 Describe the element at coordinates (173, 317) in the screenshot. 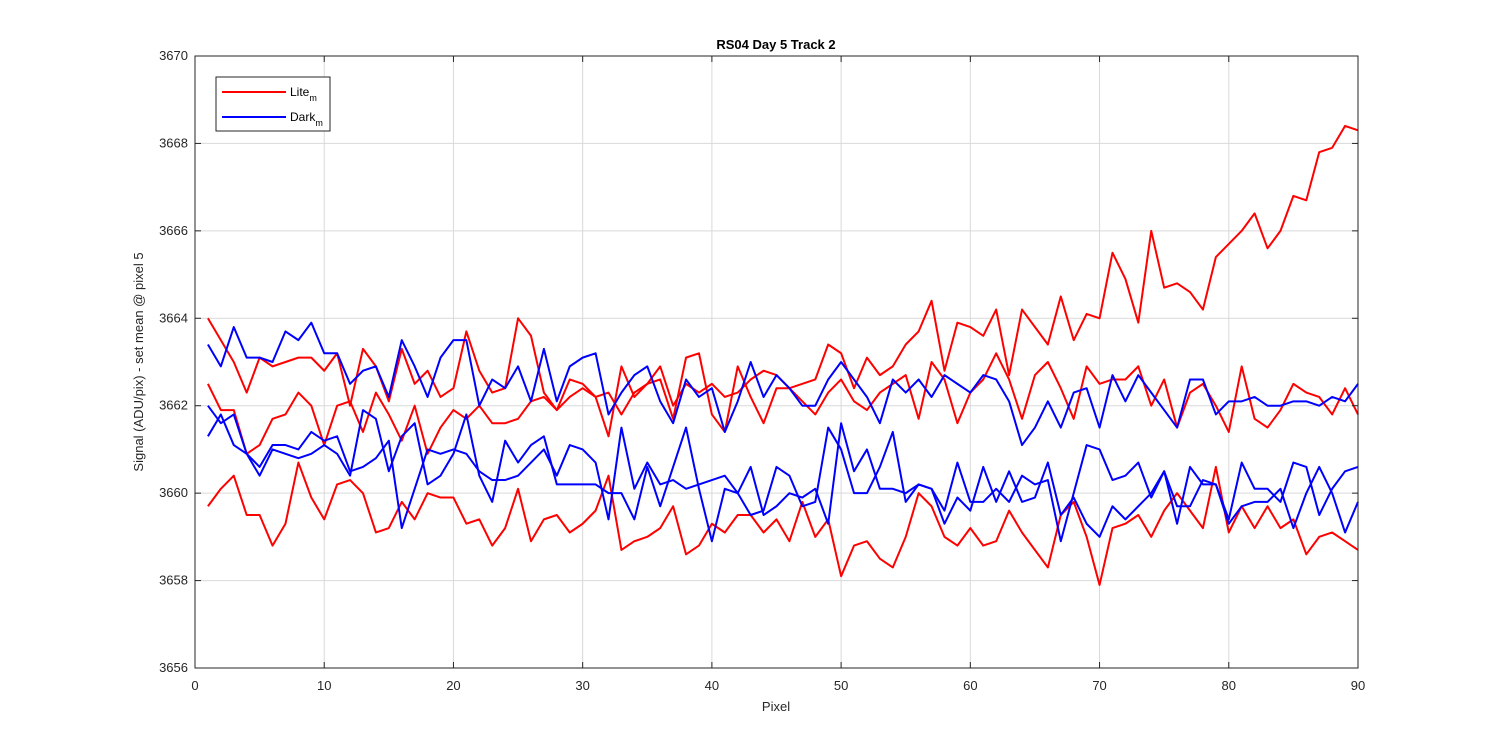

I see `y-tick-label: 3664` at that location.